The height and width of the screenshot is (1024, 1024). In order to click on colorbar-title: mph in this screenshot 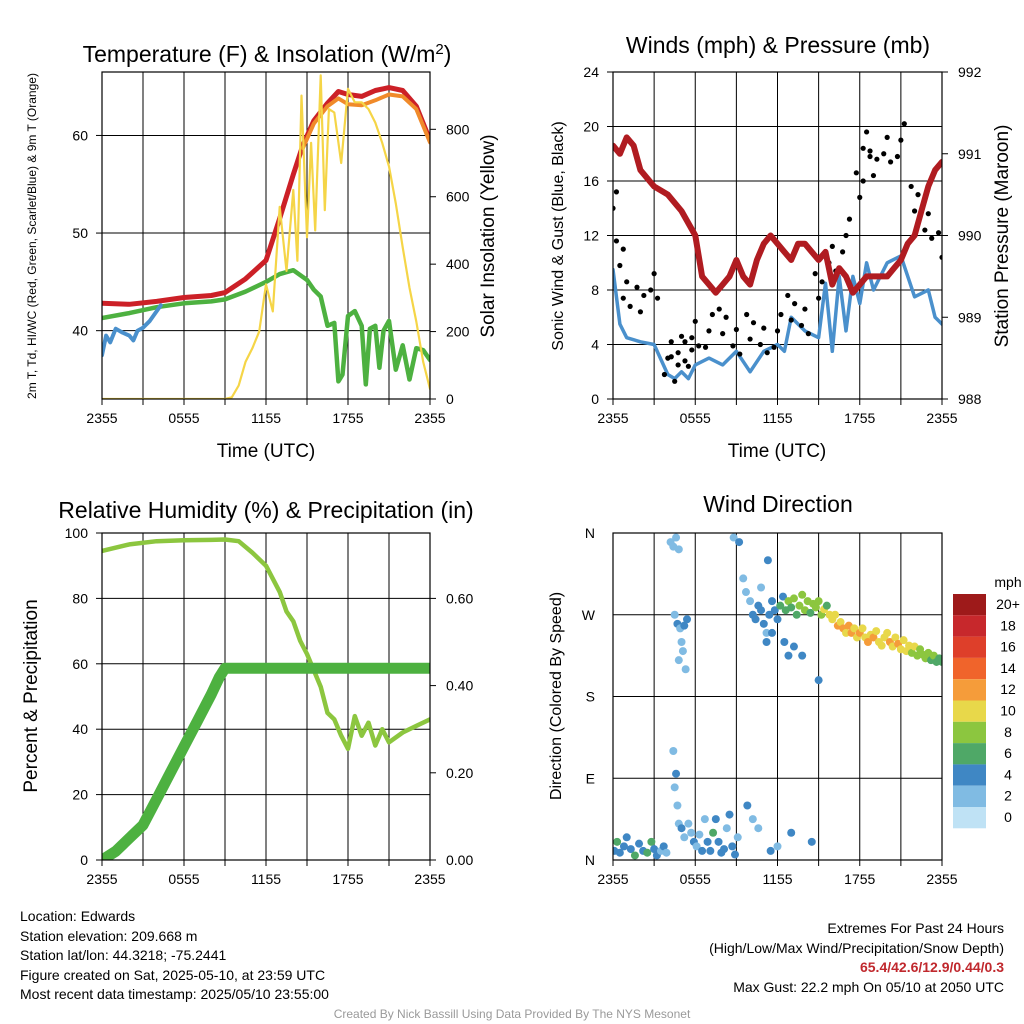, I will do `click(1007, 582)`.